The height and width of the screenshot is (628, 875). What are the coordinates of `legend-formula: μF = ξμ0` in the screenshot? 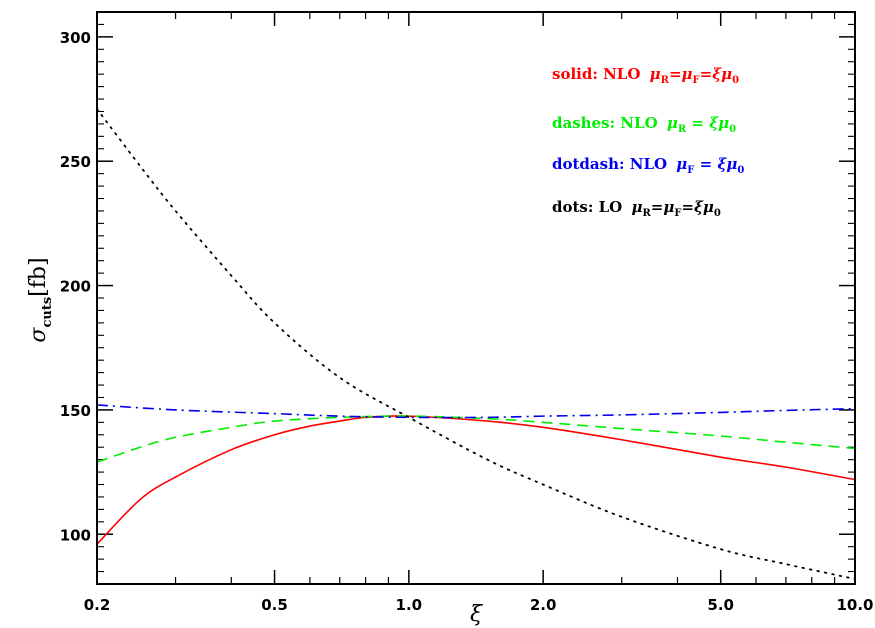 It's located at (710, 165).